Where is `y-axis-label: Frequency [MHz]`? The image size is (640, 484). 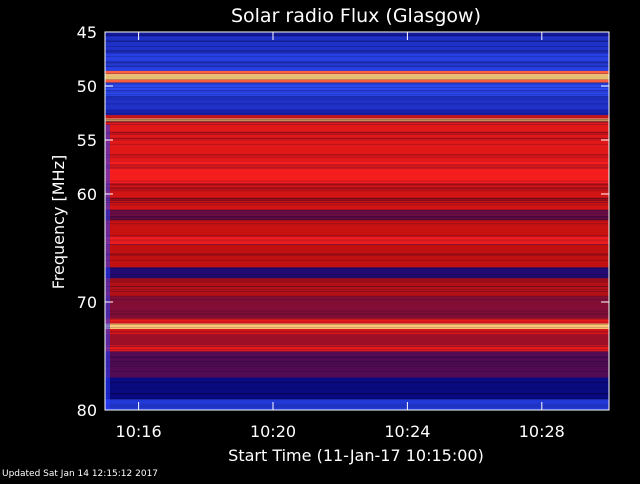
y-axis-label: Frequency [MHz] is located at coordinates (58, 222).